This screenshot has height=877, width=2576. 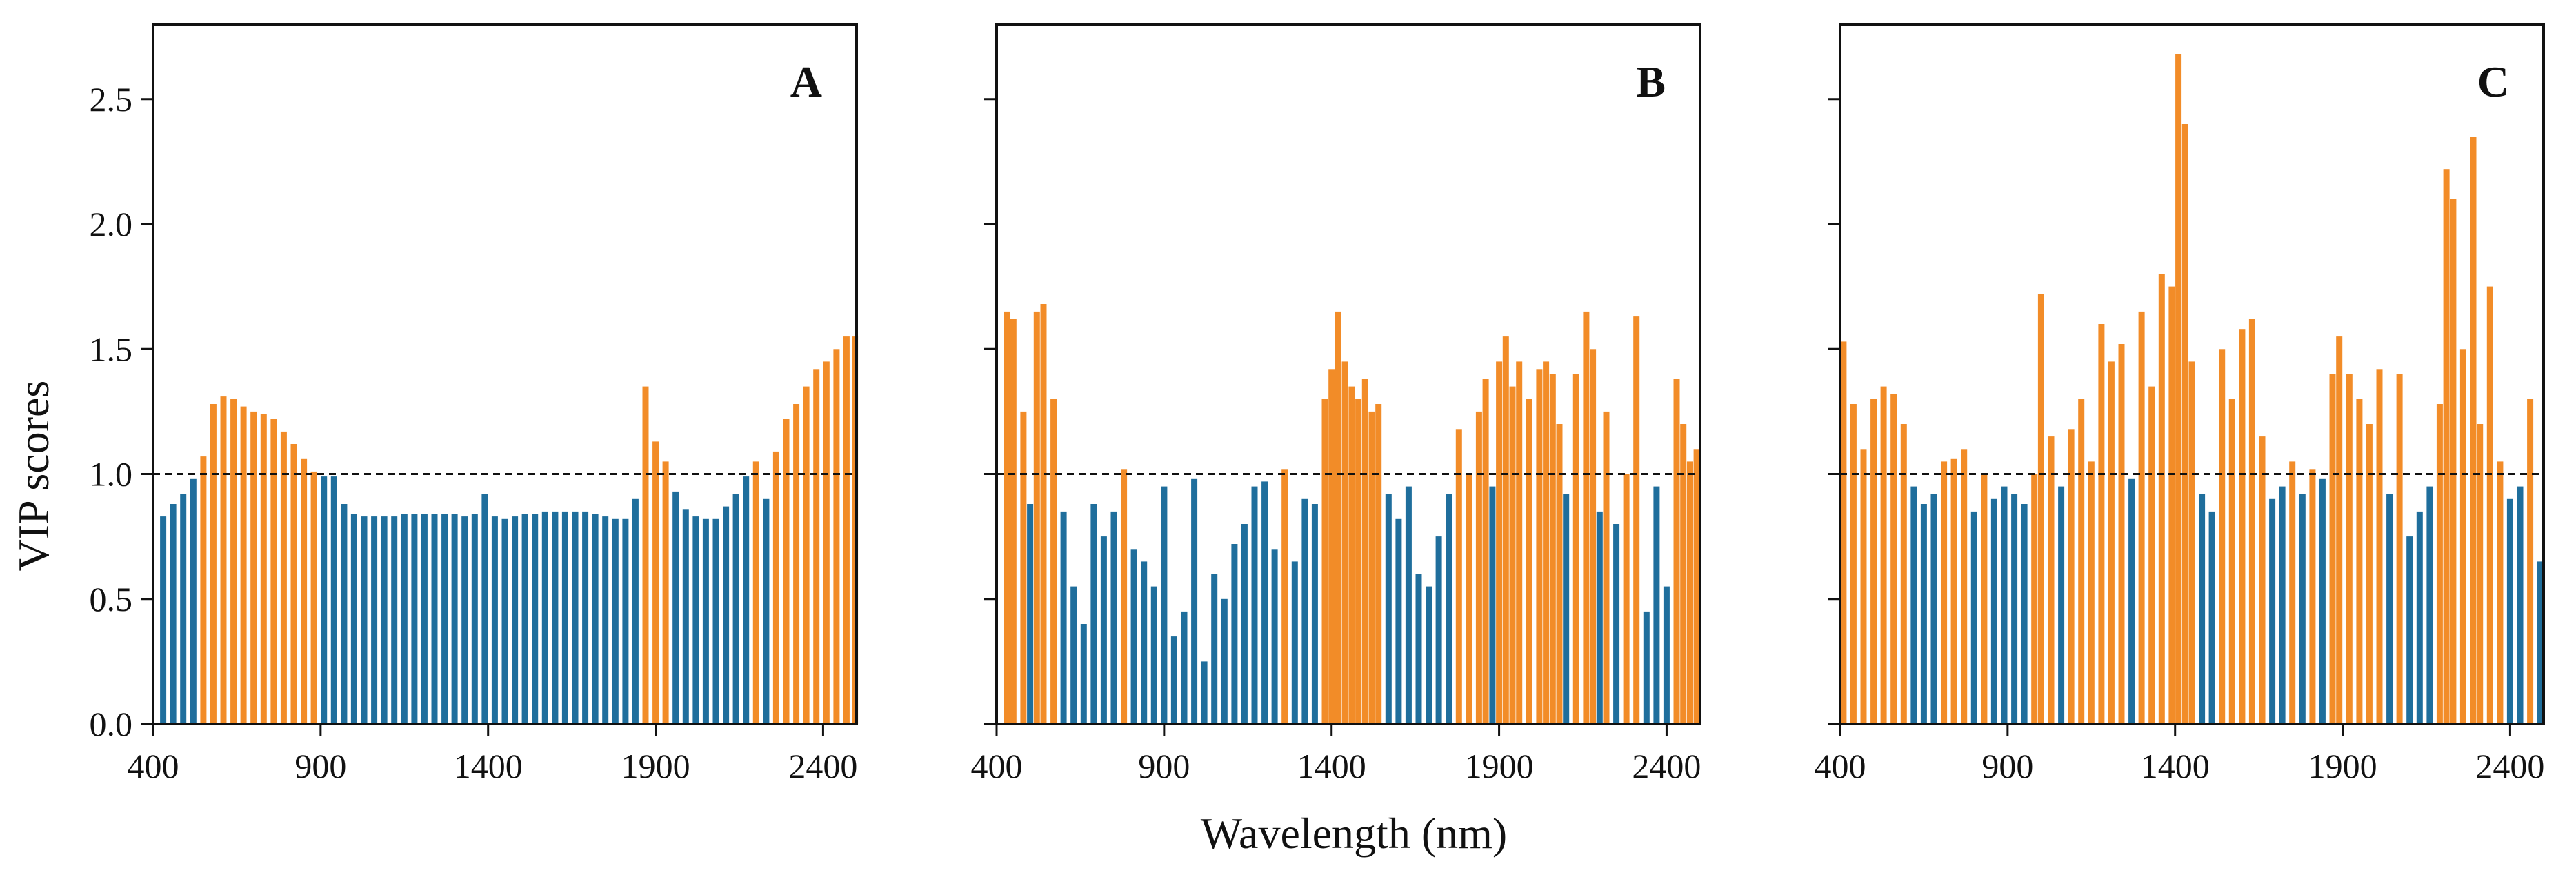 I want to click on y-axis-title: VIP scores, so click(x=33, y=476).